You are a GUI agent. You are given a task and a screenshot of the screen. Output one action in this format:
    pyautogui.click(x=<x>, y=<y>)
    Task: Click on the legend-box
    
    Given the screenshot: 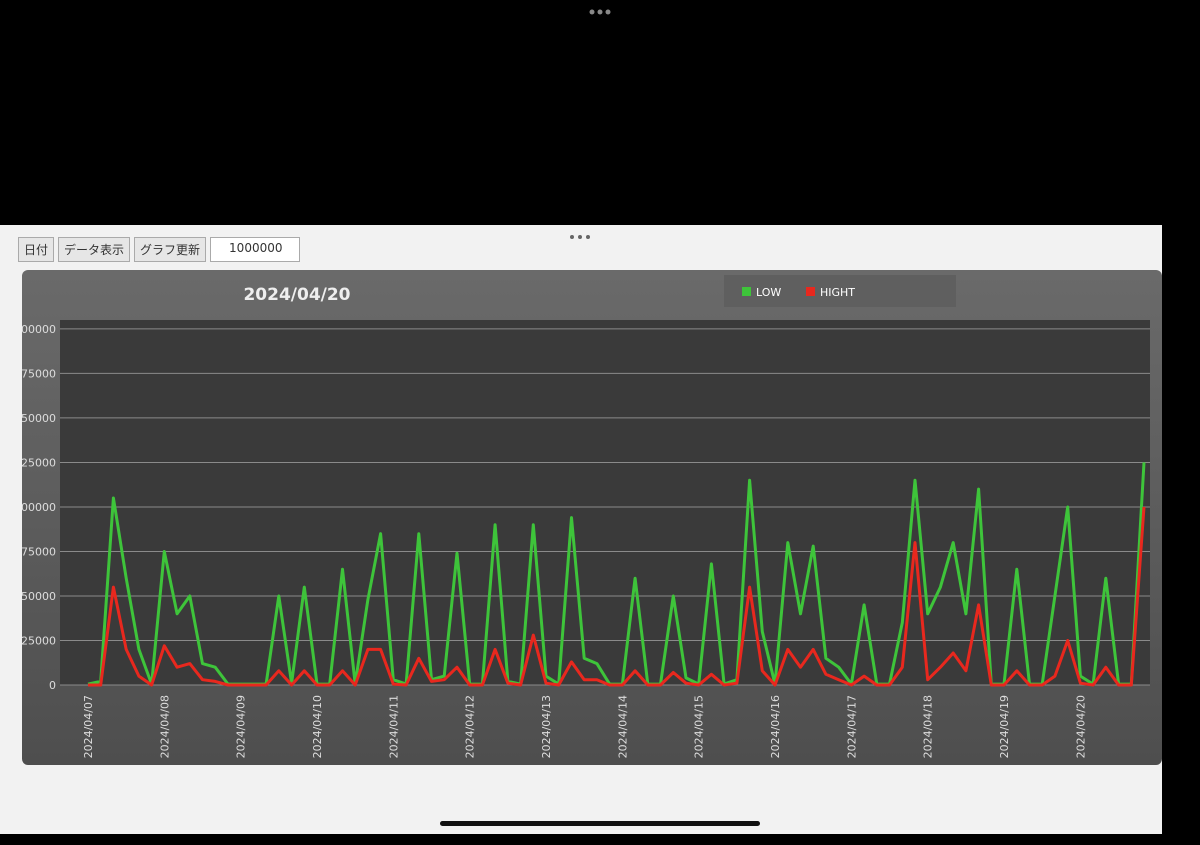 What is the action you would take?
    pyautogui.click(x=840, y=291)
    